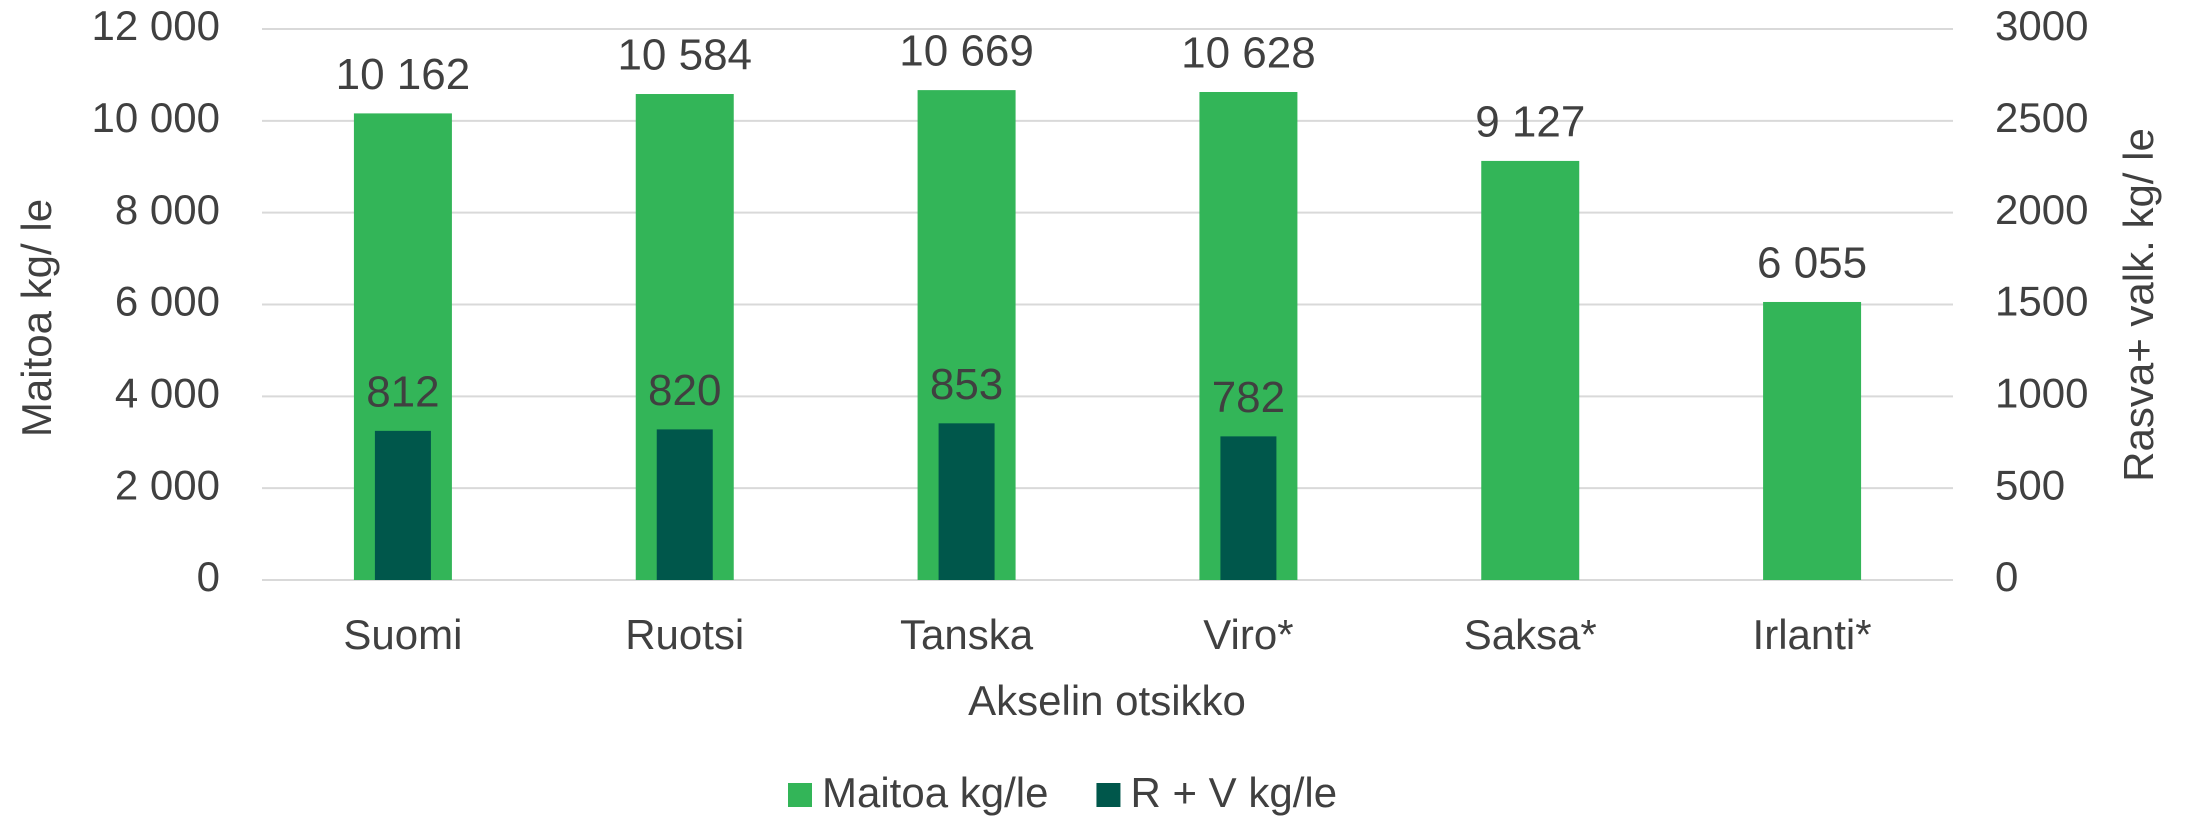 This screenshot has height=819, width=2188. I want to click on legend-label: R + V kg/le, so click(1233, 792).